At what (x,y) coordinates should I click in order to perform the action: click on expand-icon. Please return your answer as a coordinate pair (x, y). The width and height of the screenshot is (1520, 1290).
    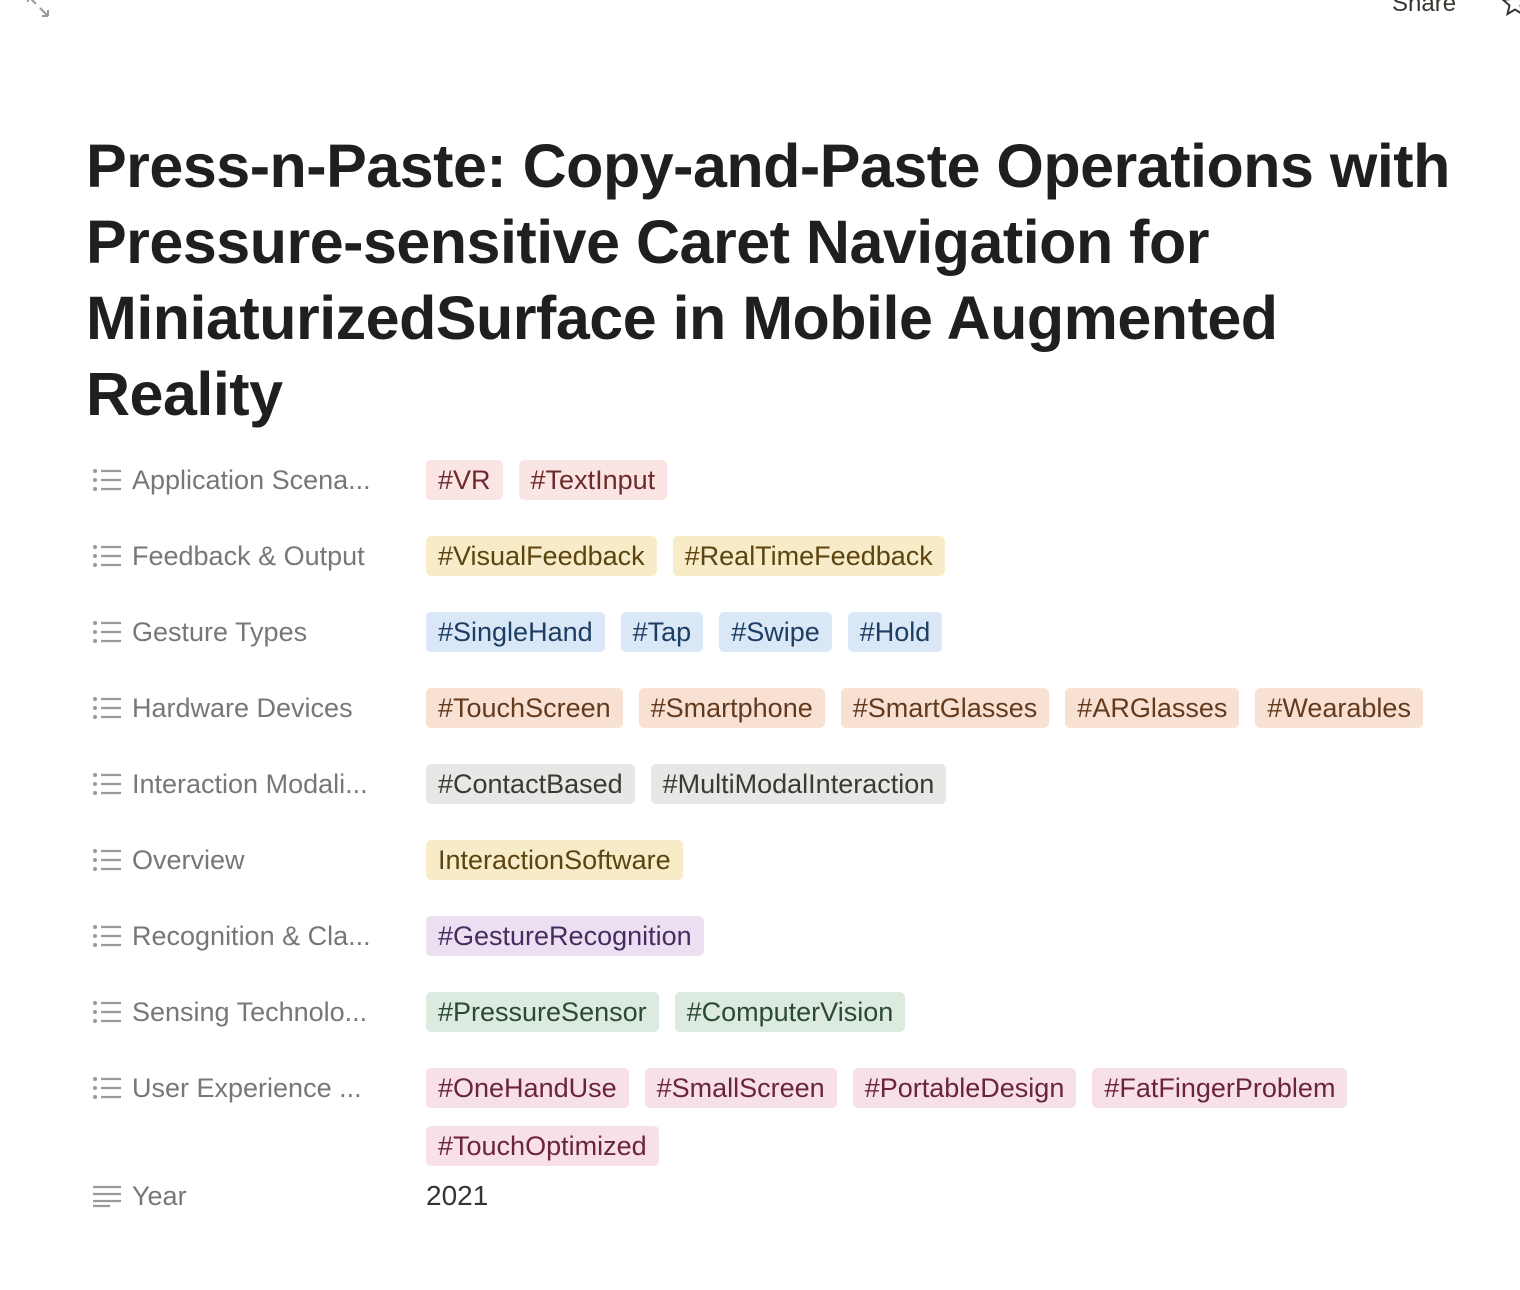
    Looking at the image, I should click on (38, 10).